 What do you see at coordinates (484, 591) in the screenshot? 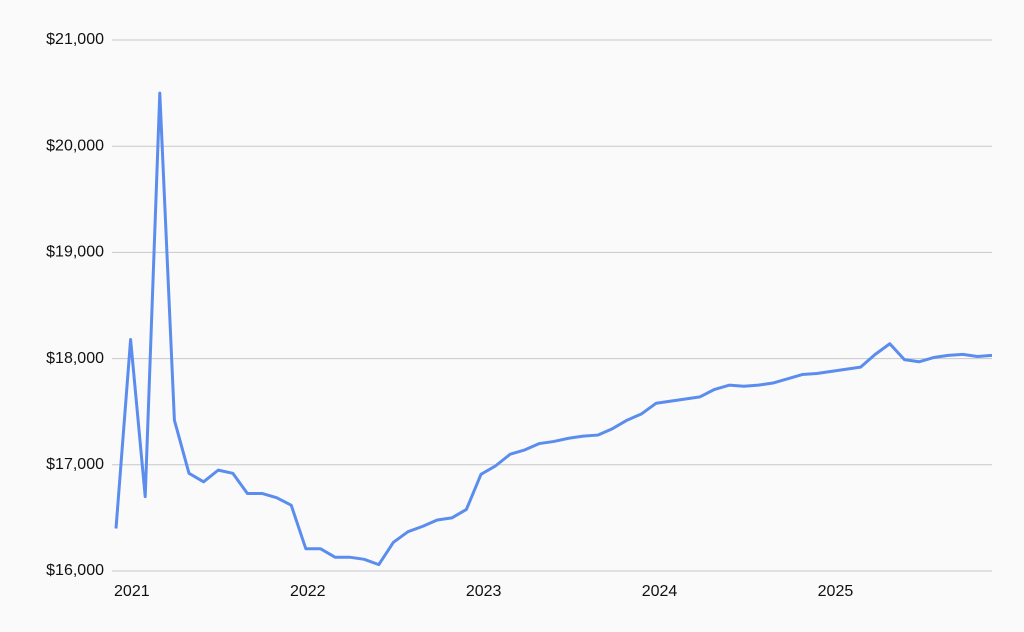
I see `x-tick-label: 2023` at bounding box center [484, 591].